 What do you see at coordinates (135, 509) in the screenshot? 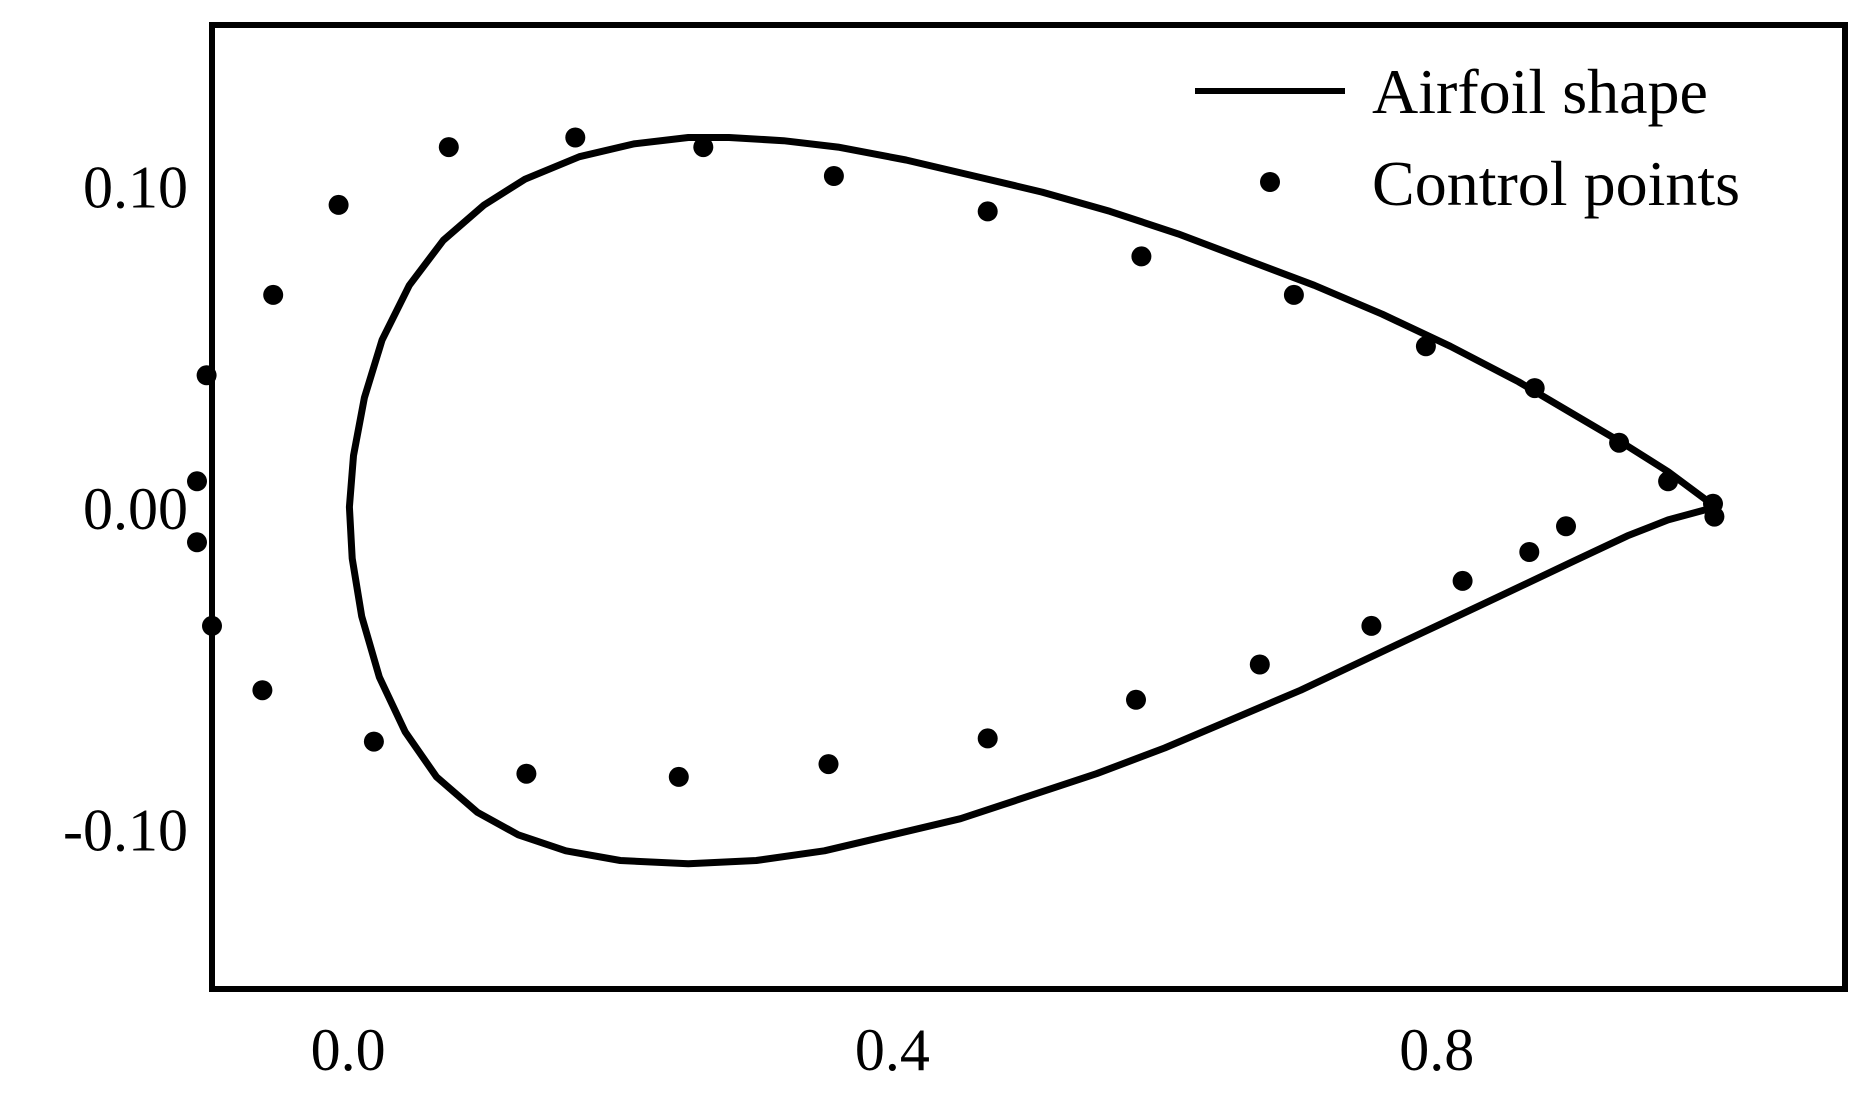
I see `y-tick-label: 0.00` at bounding box center [135, 509].